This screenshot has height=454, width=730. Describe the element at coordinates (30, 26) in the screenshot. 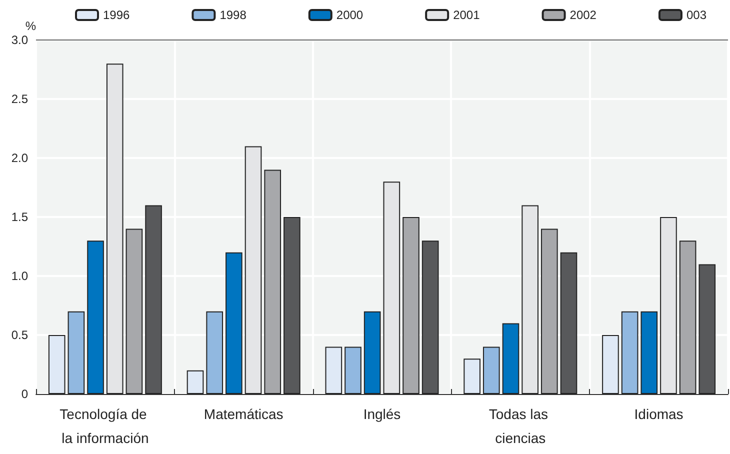

I see `y-axis-title: %` at that location.